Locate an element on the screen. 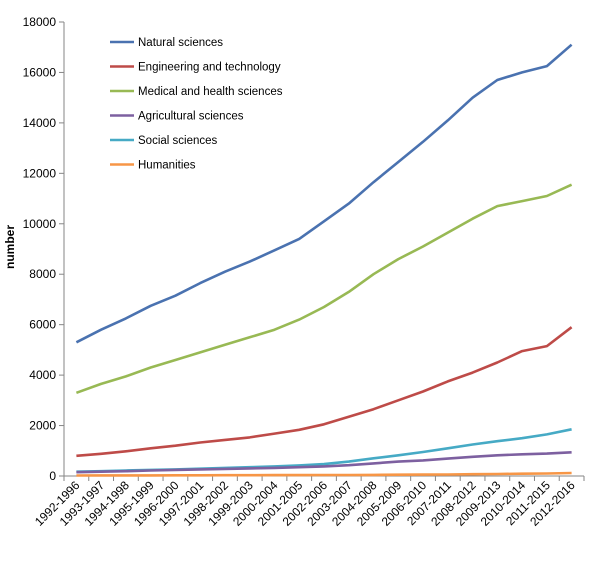 The height and width of the screenshot is (582, 591). y-tick-label: 6000 is located at coordinates (42, 325).